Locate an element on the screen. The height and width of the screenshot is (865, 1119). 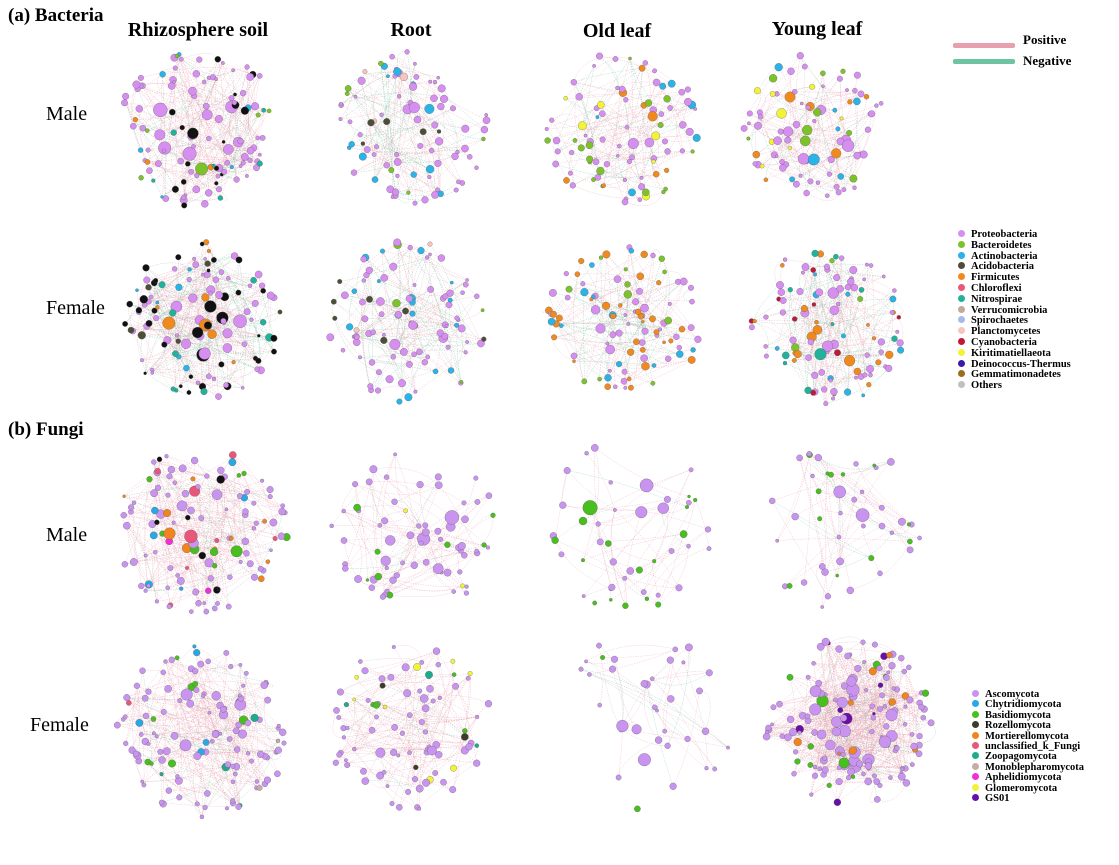
network-bacteria-male-young-leaf is located at coordinates (812, 126).